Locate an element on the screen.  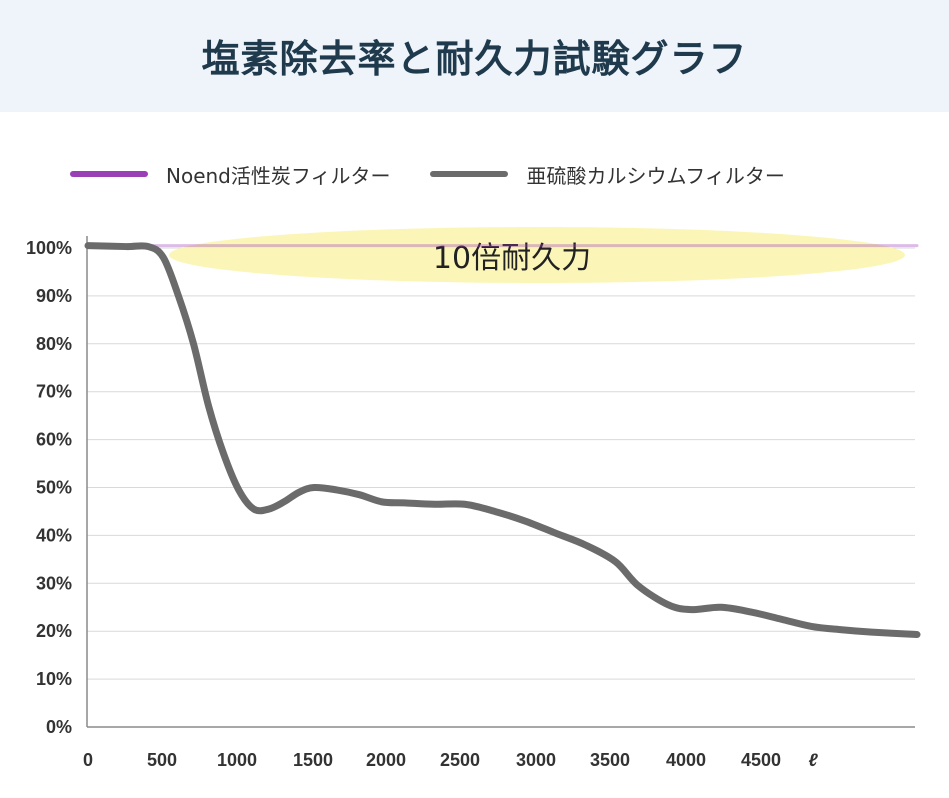
annotation-label: 10倍耐久力 is located at coordinates (512, 258).